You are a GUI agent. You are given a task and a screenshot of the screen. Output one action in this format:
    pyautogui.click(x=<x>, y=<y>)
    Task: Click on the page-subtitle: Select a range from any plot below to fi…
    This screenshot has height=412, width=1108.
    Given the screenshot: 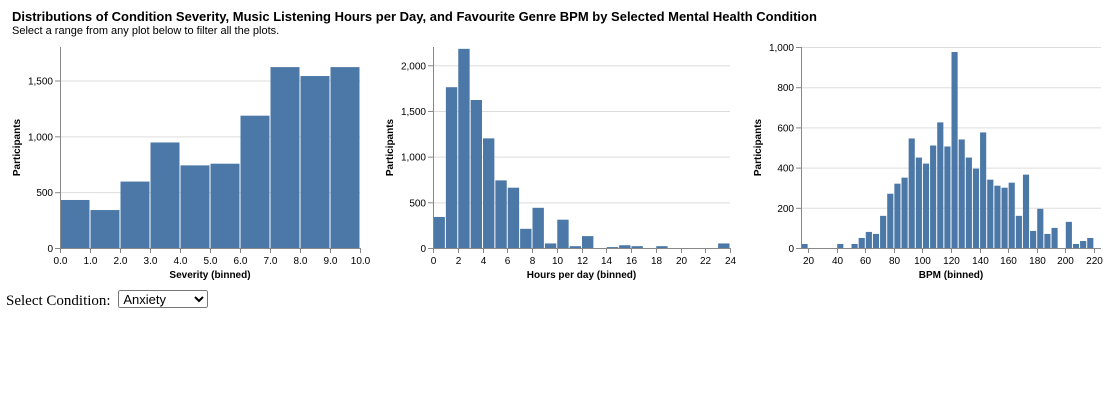 What is the action you would take?
    pyautogui.click(x=146, y=31)
    